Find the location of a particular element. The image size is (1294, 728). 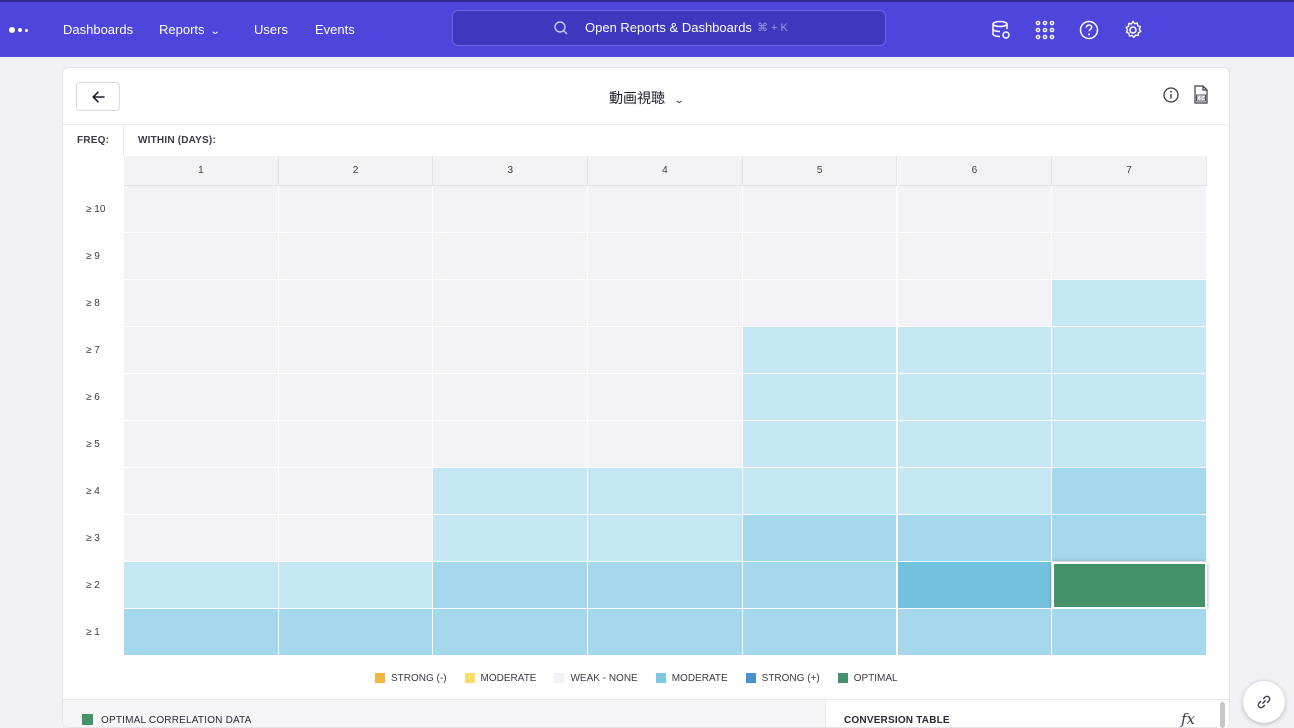

nav-link-label: Events is located at coordinates (335, 29).